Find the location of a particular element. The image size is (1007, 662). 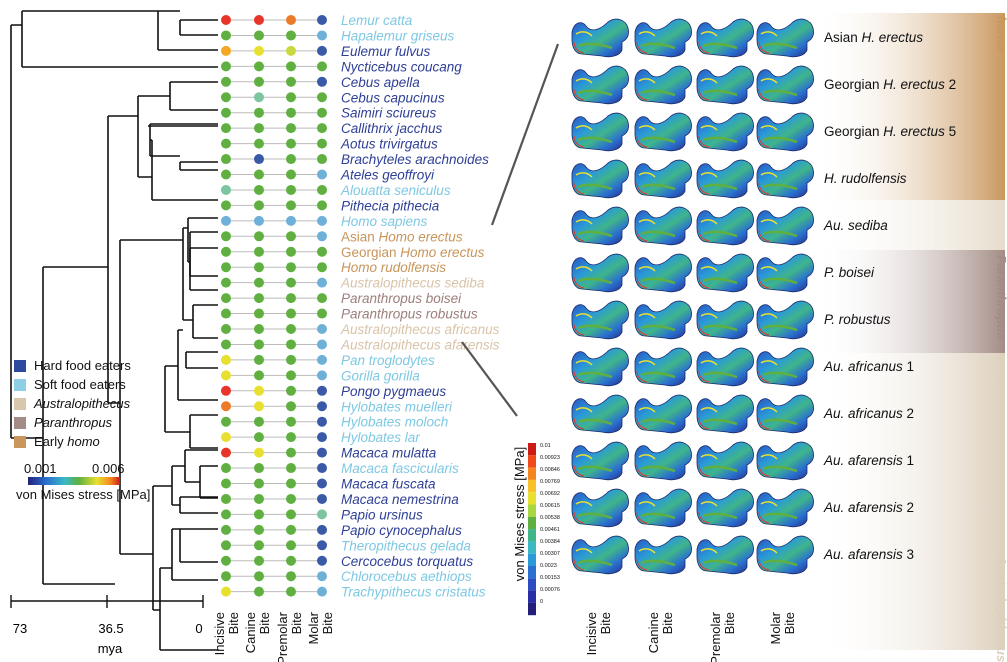

species-row-papio-ursinus: Papio ursinus is located at coordinates (322, 514).